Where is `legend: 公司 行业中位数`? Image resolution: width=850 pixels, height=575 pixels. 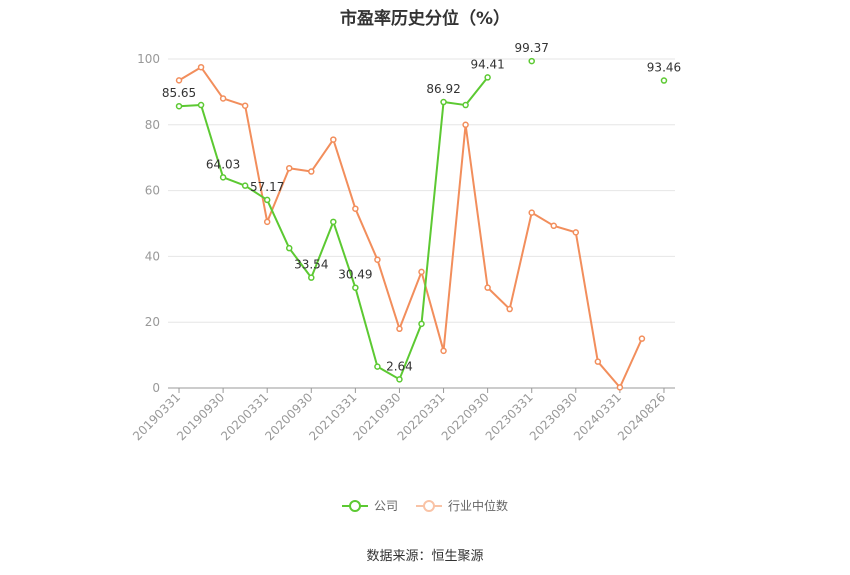 legend: 公司 行业中位数 is located at coordinates (425, 505).